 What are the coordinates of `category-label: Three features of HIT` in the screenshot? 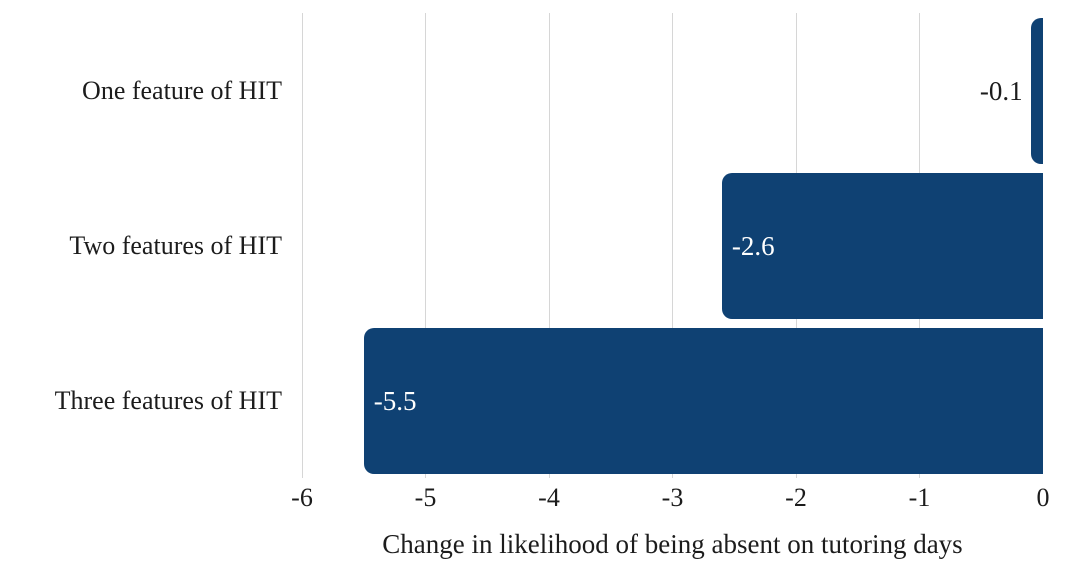 It's located at (168, 400).